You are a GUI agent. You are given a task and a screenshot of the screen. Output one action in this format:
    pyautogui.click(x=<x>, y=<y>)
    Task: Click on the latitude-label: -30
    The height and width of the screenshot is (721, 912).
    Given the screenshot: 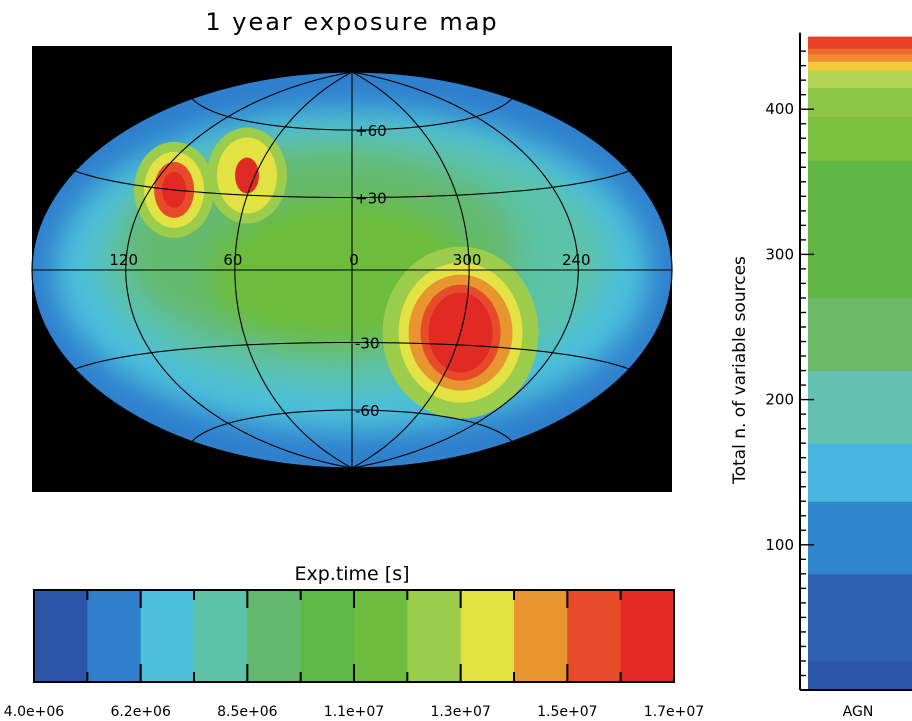 What is the action you would take?
    pyautogui.click(x=367, y=343)
    